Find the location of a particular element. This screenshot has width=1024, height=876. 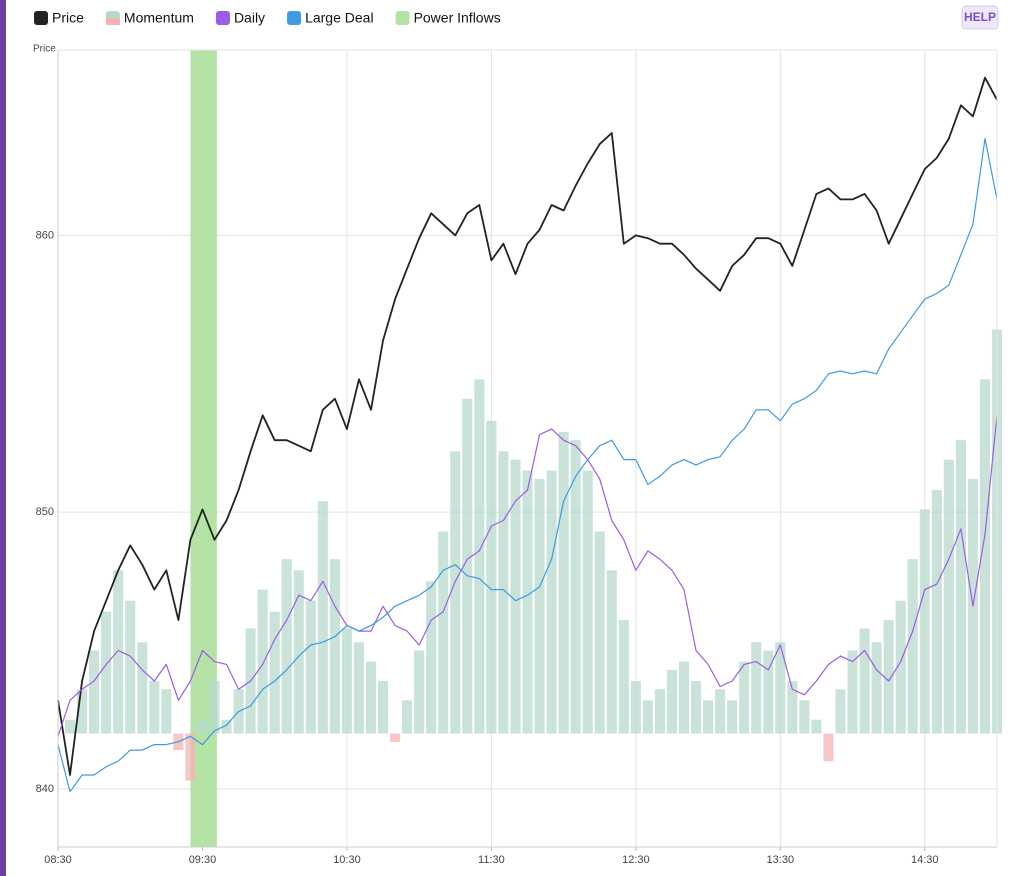

legend-label: Price is located at coordinates (68, 18).